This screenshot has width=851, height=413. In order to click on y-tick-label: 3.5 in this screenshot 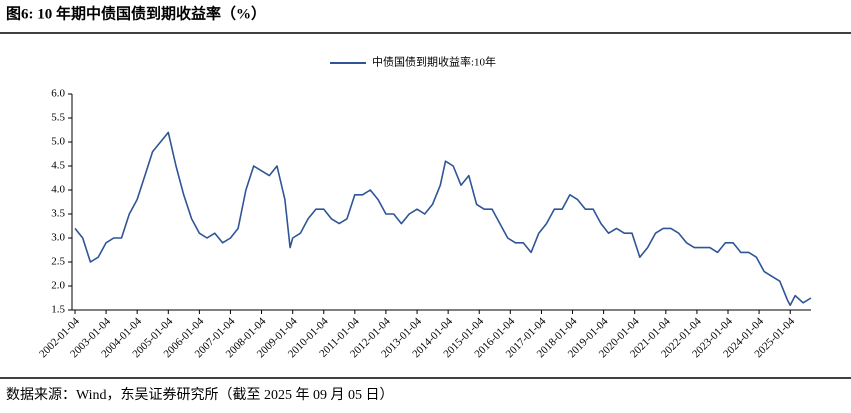, I will do `click(58, 214)`.